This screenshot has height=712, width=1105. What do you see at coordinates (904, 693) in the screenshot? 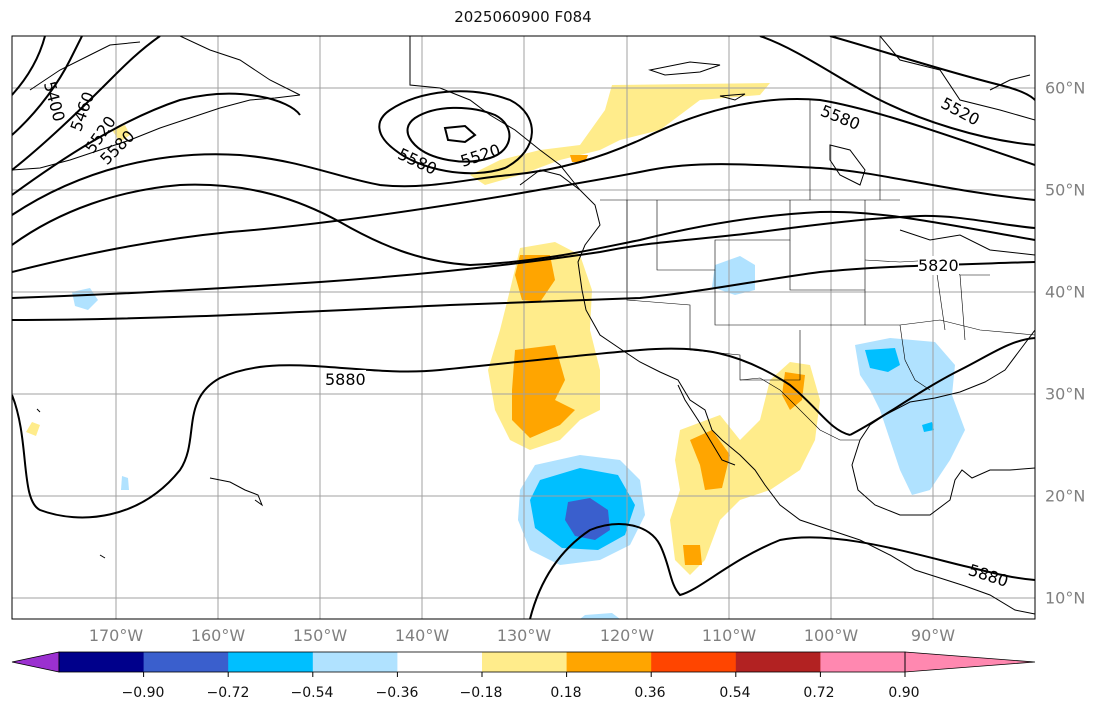
I see `colorbar-tick-label: 0.90` at bounding box center [904, 693].